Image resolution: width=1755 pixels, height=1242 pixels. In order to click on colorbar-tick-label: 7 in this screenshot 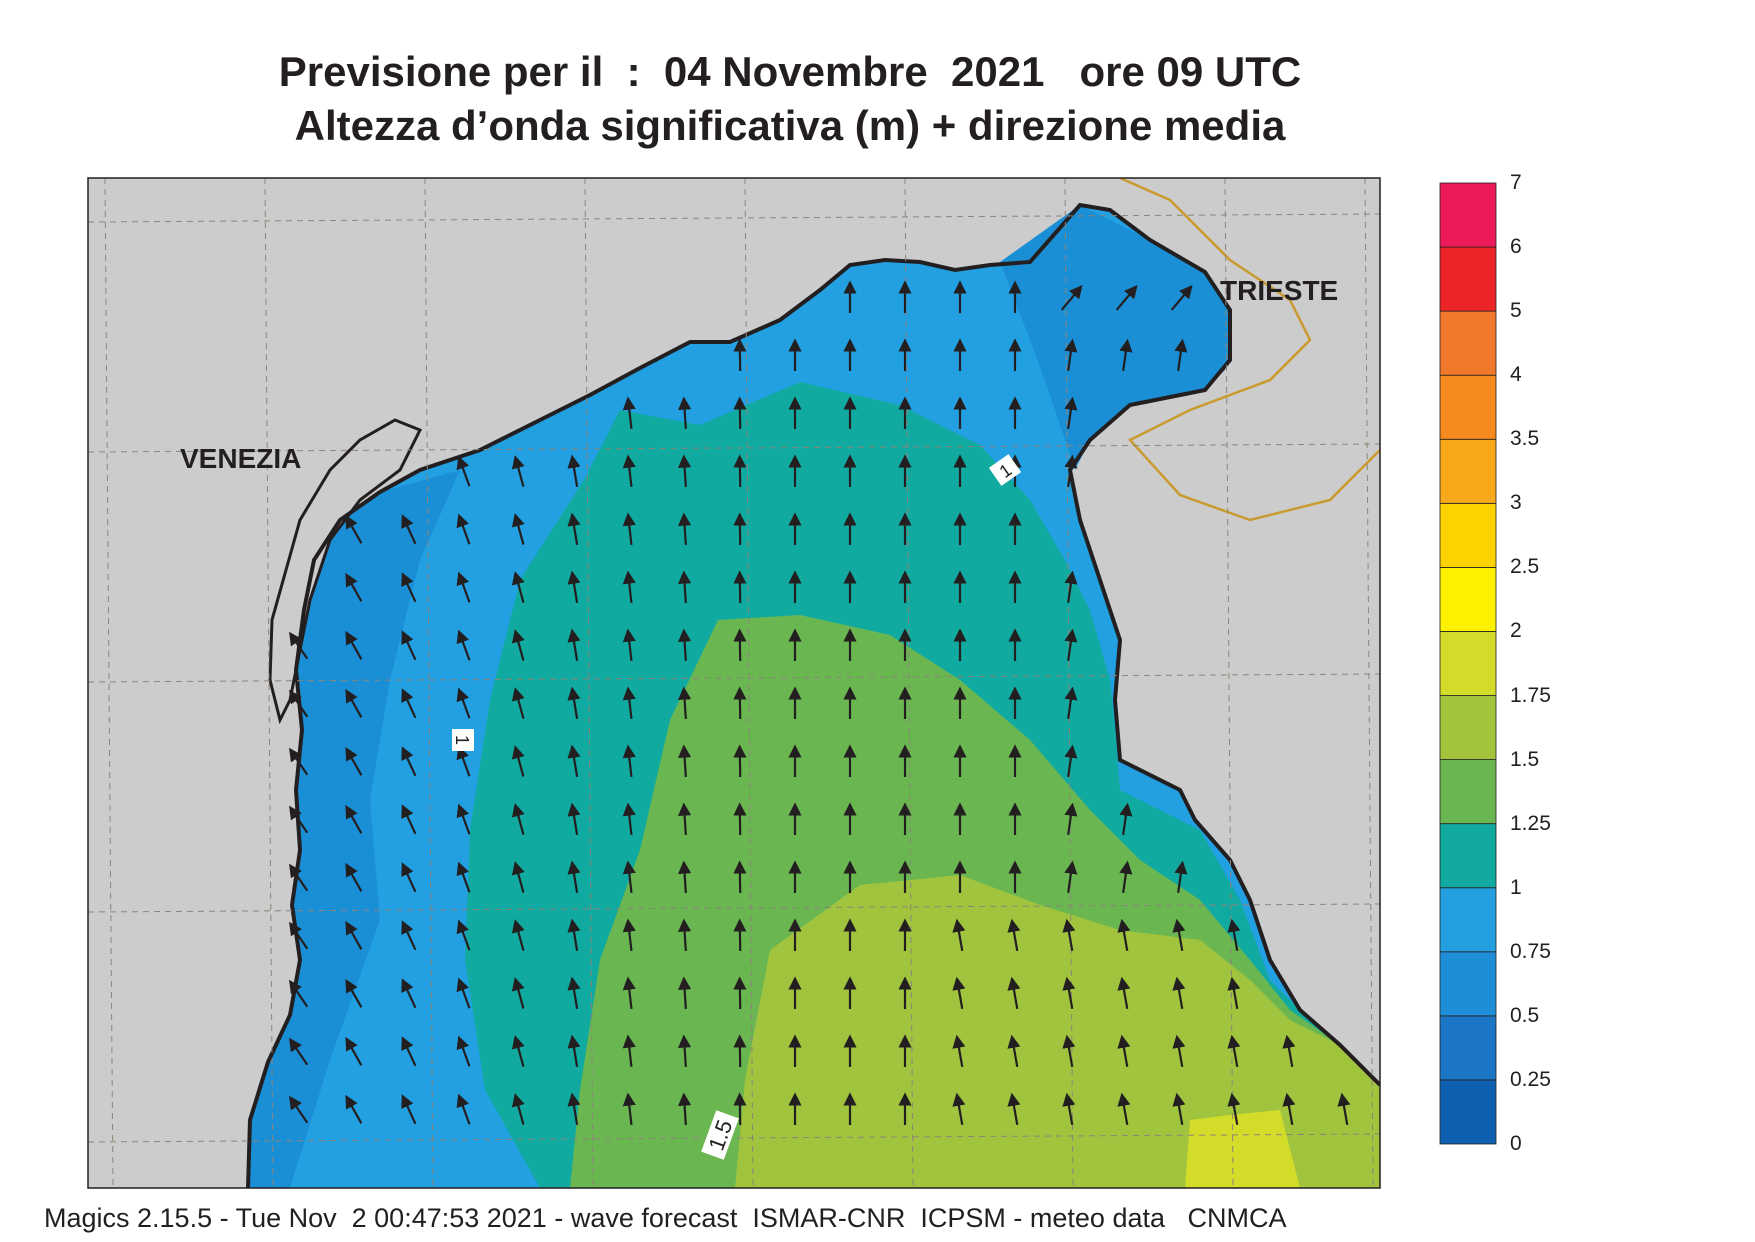, I will do `click(1516, 182)`.